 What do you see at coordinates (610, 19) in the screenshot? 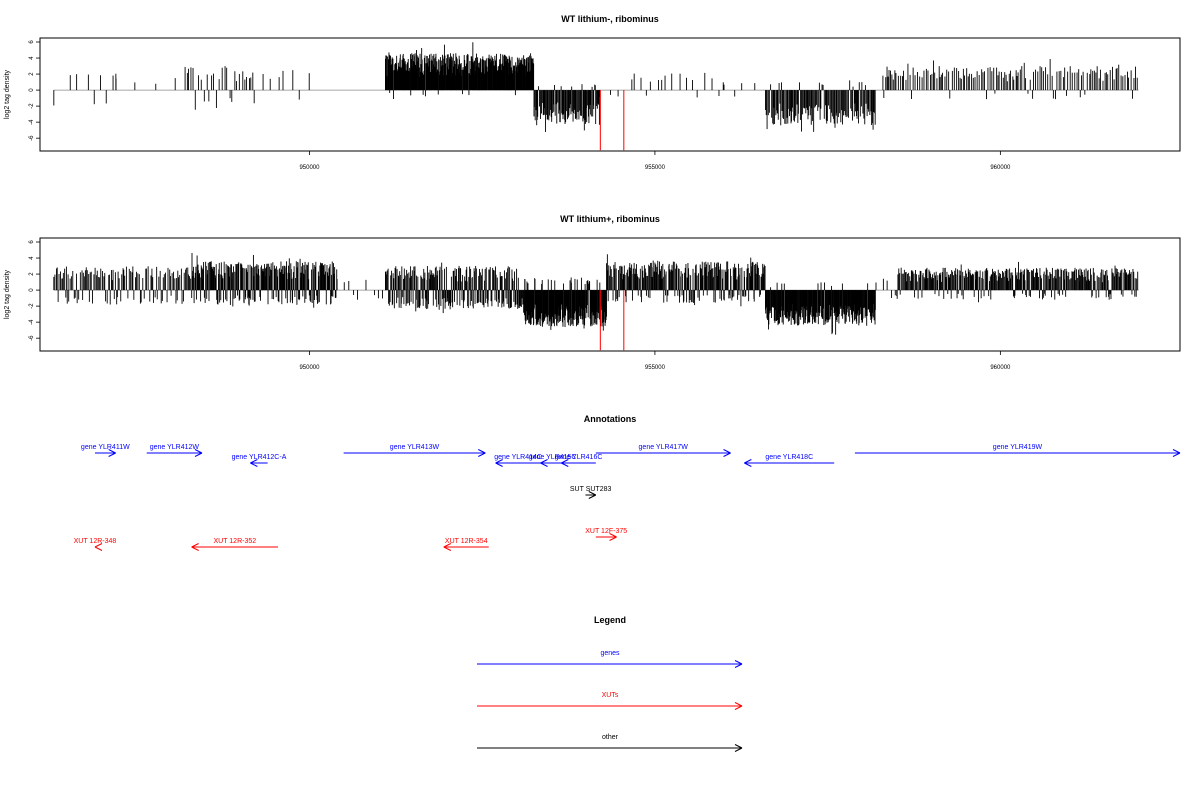
I see `chart-title: WT lithium-, ribominus` at bounding box center [610, 19].